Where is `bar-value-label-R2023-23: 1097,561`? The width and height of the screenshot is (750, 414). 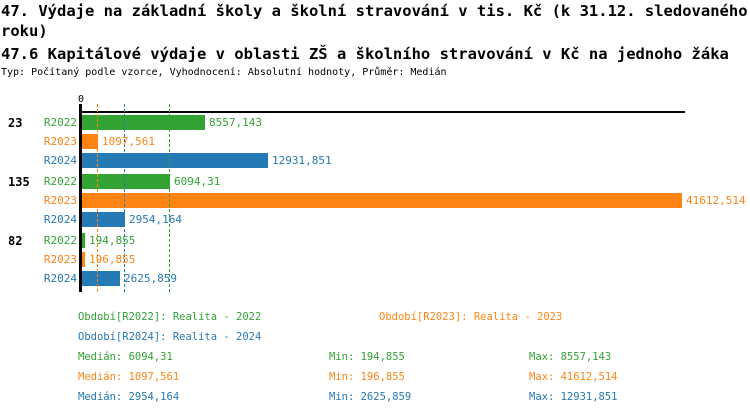
bar-value-label-R2023-23: 1097,561 is located at coordinates (128, 141).